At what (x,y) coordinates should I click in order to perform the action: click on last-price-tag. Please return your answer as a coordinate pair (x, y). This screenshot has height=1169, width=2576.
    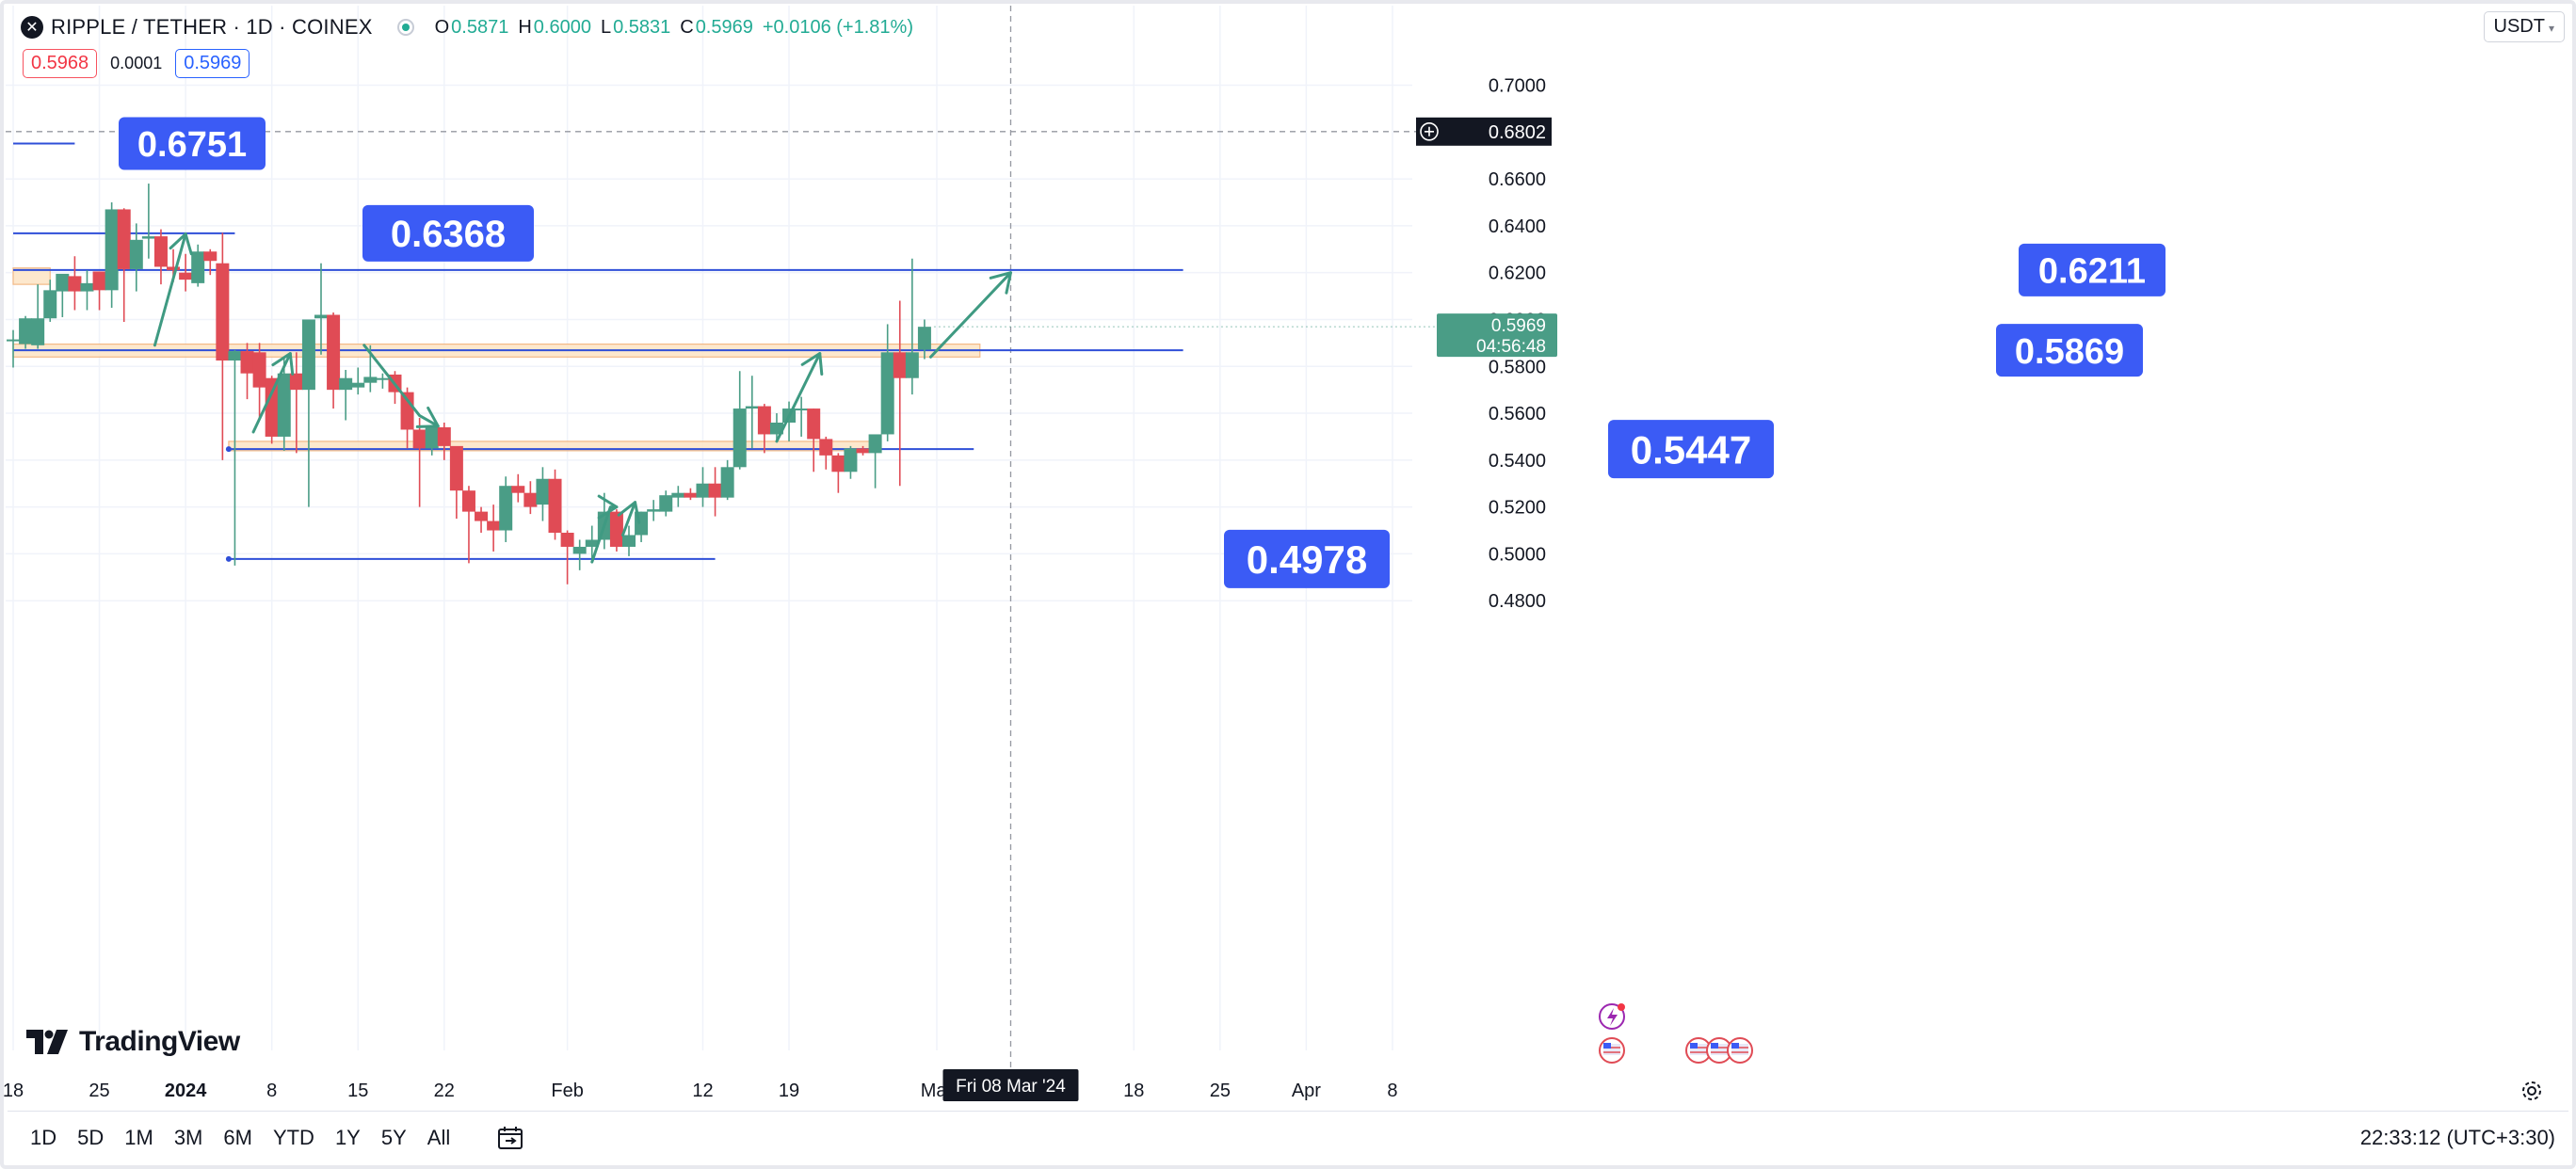
    Looking at the image, I should click on (1497, 335).